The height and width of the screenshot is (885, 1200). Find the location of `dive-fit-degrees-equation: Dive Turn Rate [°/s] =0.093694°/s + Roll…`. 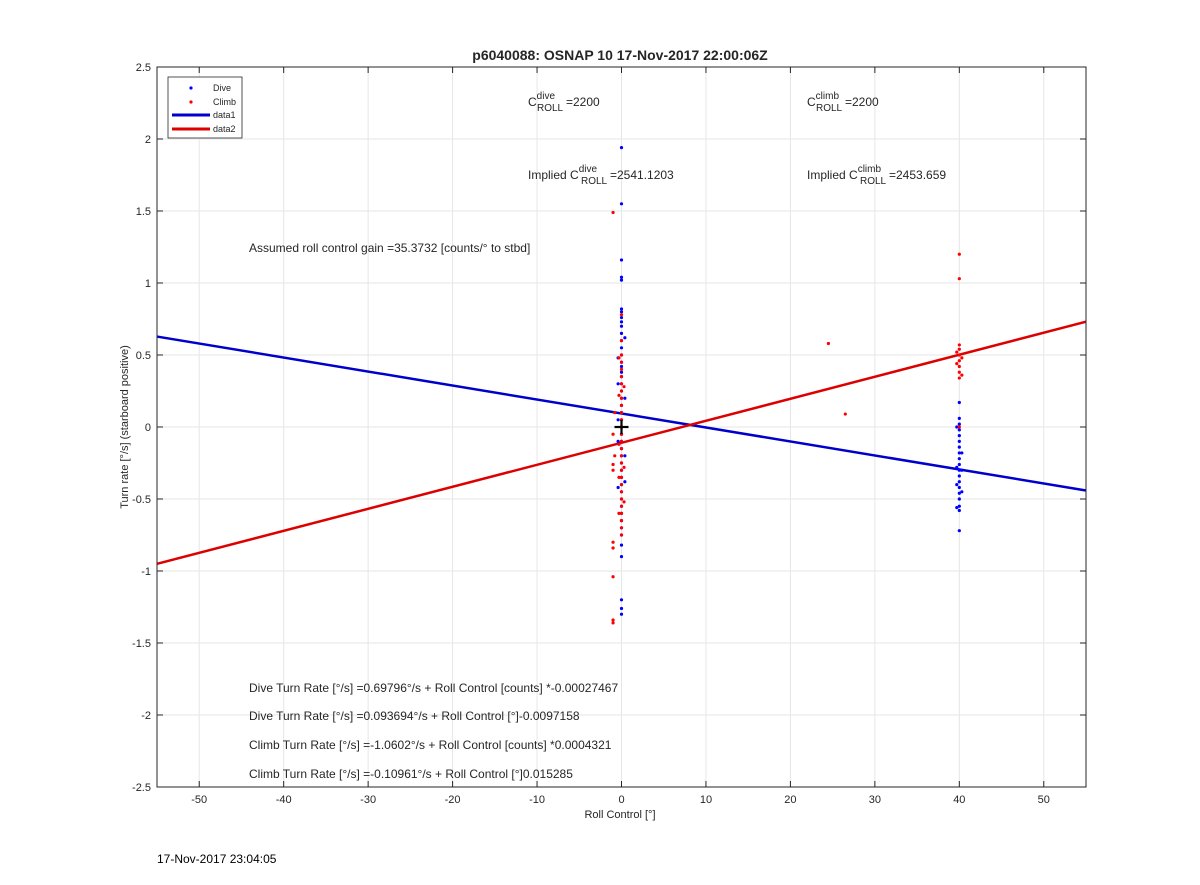

dive-fit-degrees-equation: Dive Turn Rate [°/s] =0.093694°/s + Roll… is located at coordinates (414, 716).